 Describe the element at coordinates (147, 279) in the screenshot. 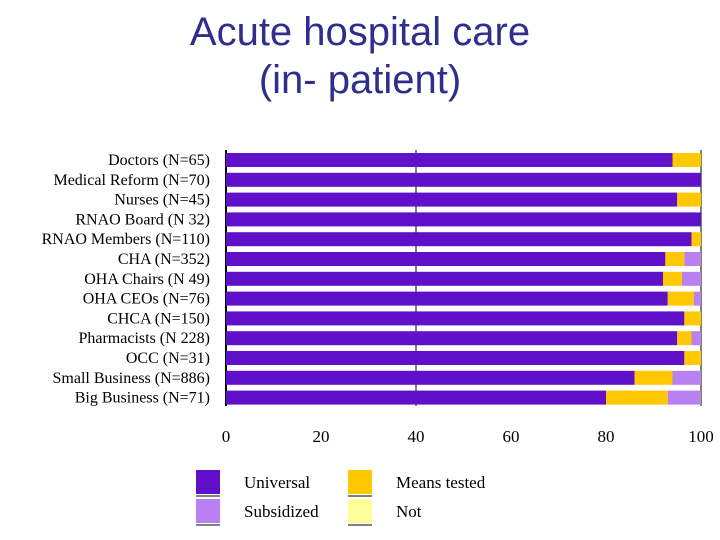

I see `category-label: OHA Chairs (N 49)` at that location.